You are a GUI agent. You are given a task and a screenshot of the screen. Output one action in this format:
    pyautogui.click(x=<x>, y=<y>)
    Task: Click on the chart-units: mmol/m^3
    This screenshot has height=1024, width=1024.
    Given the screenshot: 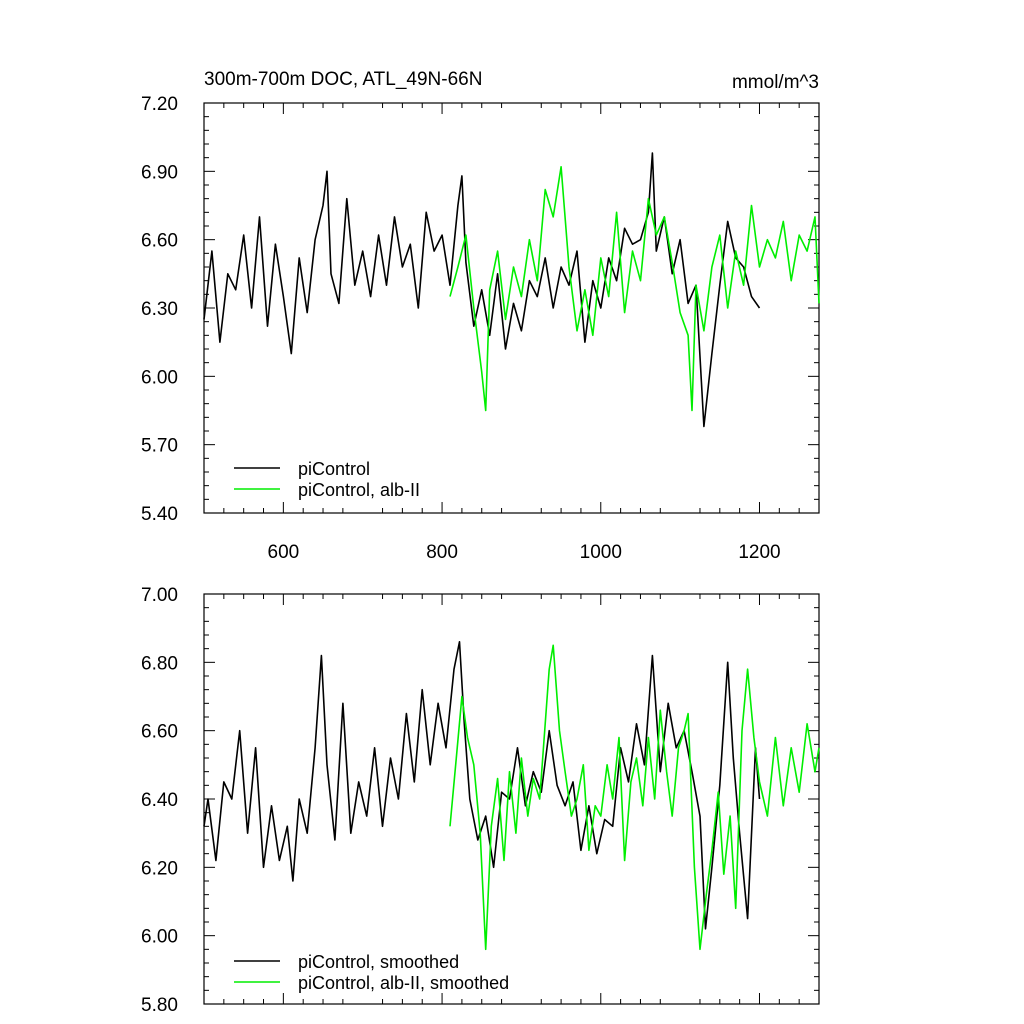 What is the action you would take?
    pyautogui.click(x=775, y=82)
    